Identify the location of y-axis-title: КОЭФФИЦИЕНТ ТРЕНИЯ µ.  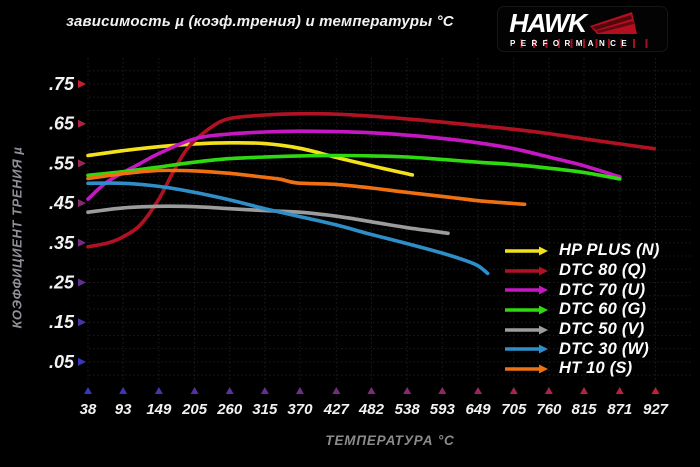
(17, 237).